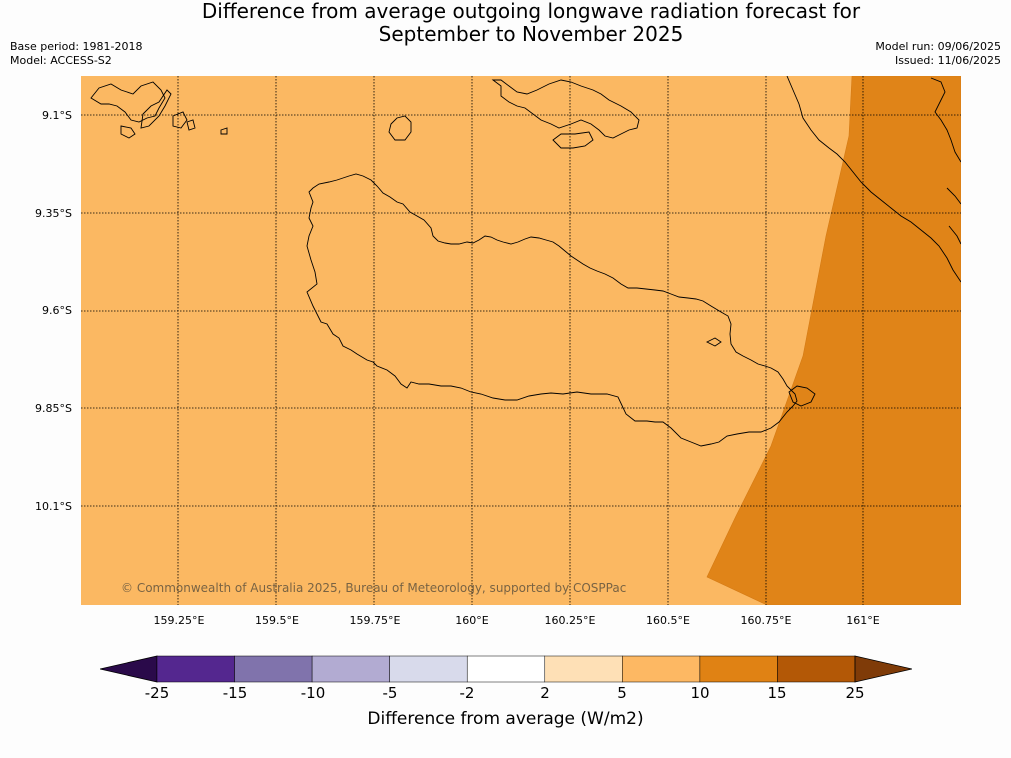 The width and height of the screenshot is (1011, 758). Describe the element at coordinates (53, 408) in the screenshot. I see `lat-label: 9.85°S` at that location.